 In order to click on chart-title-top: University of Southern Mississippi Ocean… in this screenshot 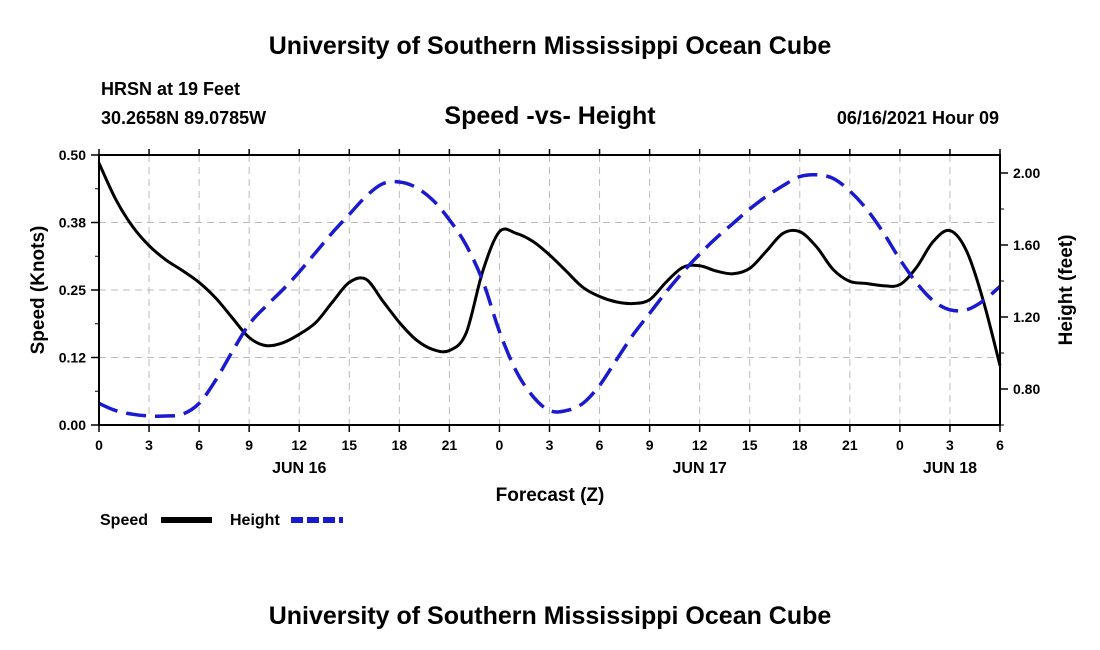, I will do `click(550, 46)`.